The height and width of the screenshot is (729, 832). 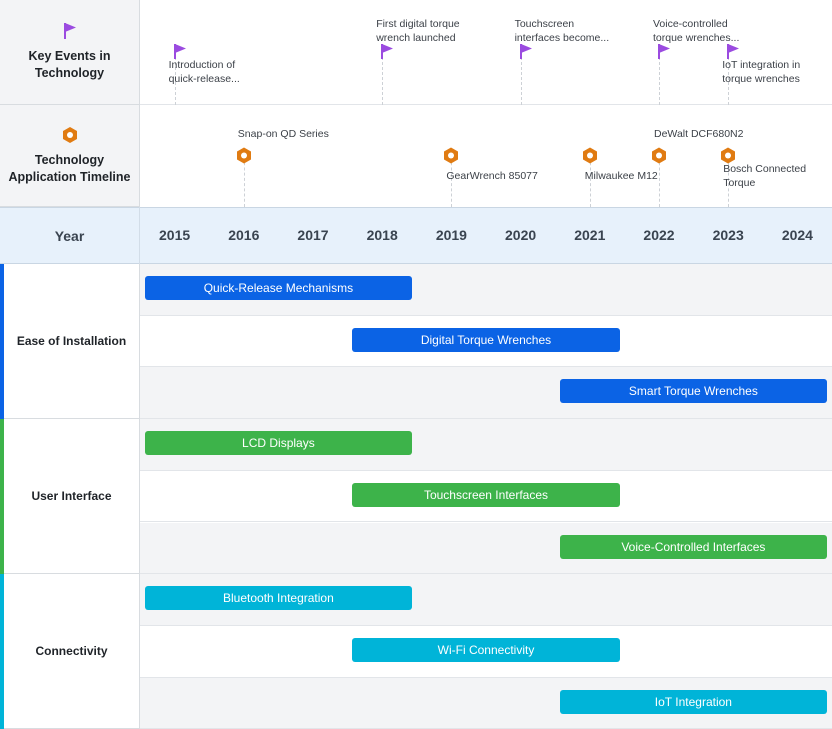 What do you see at coordinates (764, 184) in the screenshot?
I see `product-label-line: Torque` at bounding box center [764, 184].